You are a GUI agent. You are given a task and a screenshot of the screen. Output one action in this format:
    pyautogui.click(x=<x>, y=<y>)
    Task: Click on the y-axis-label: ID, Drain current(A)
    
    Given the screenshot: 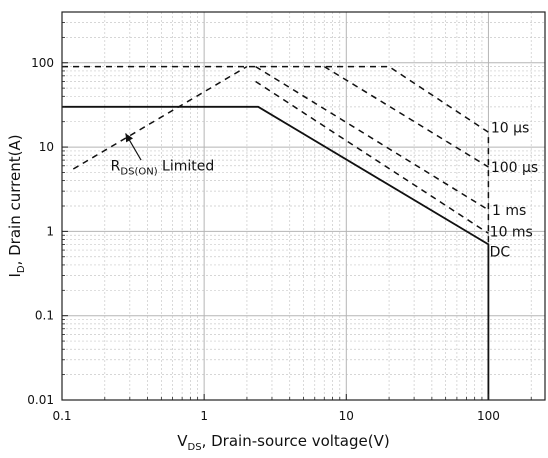 What is the action you would take?
    pyautogui.click(x=16, y=205)
    